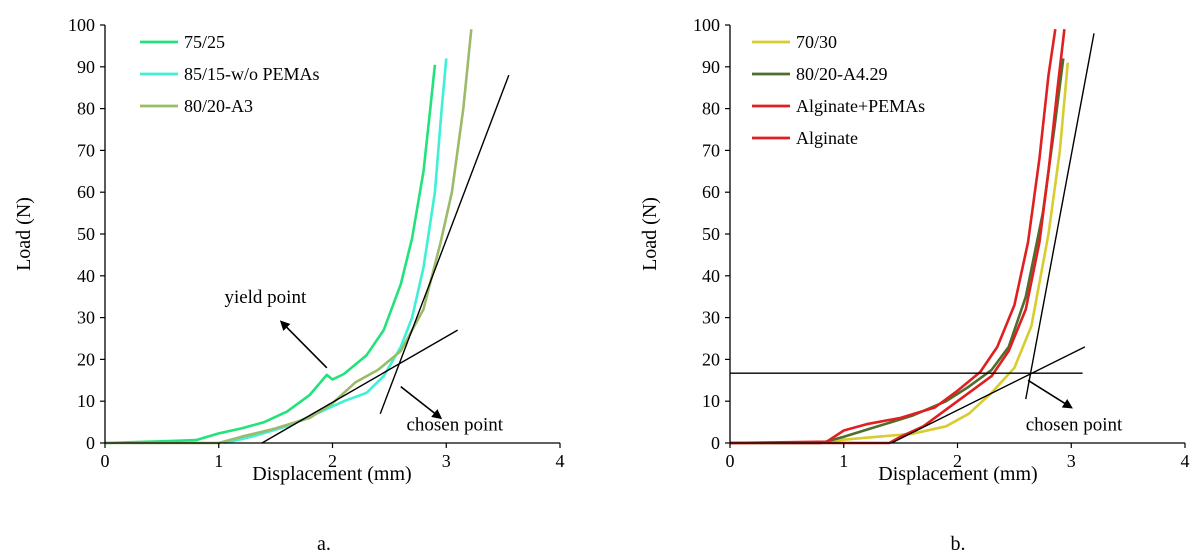  Describe the element at coordinates (958, 544) in the screenshot. I see `panel-caption-b: b.` at that location.